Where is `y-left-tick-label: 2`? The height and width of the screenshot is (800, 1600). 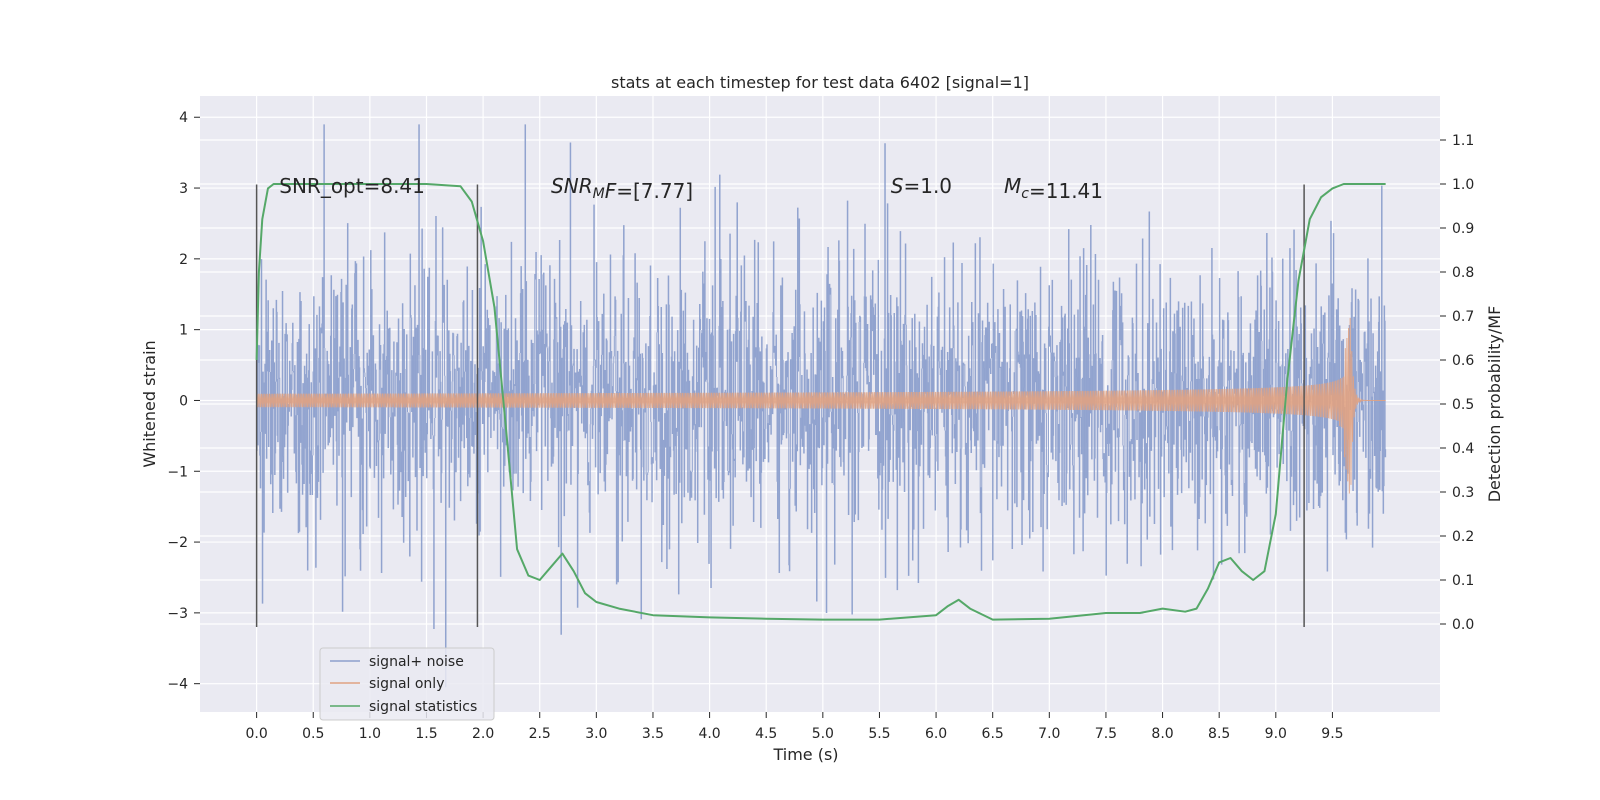
y-left-tick-label: 2 is located at coordinates (183, 260).